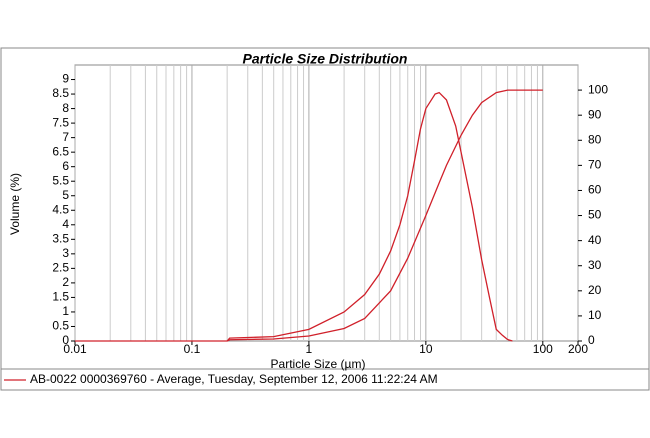 This screenshot has width=650, height=438. I want to click on y-tick-label: 7, so click(65, 137).